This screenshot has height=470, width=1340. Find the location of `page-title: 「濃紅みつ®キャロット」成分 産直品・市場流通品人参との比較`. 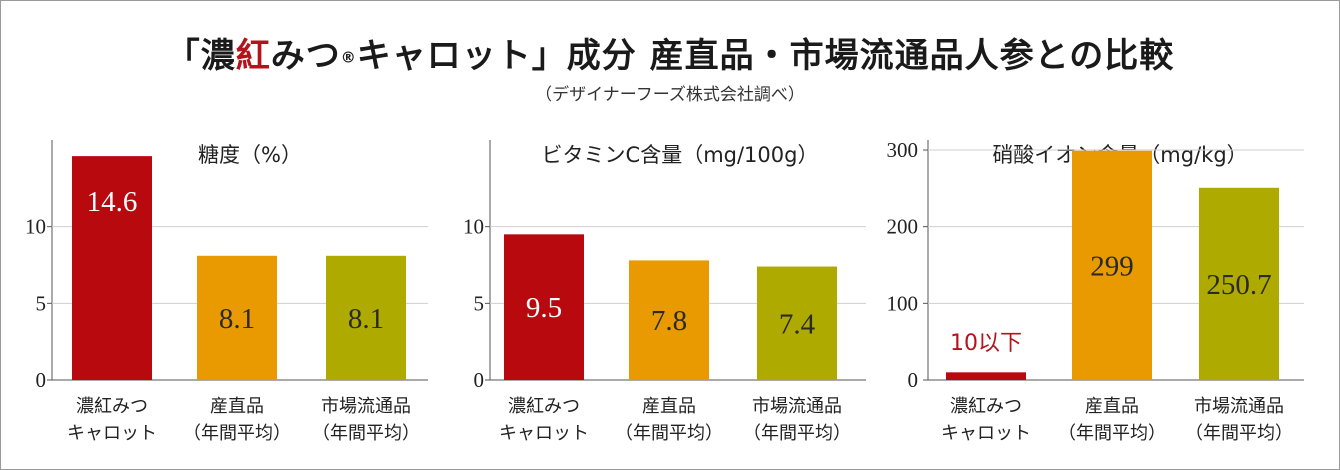

page-title: 「濃紅みつ®キャロット」成分 産直品・市場流通品人参との比較 is located at coordinates (670, 56).